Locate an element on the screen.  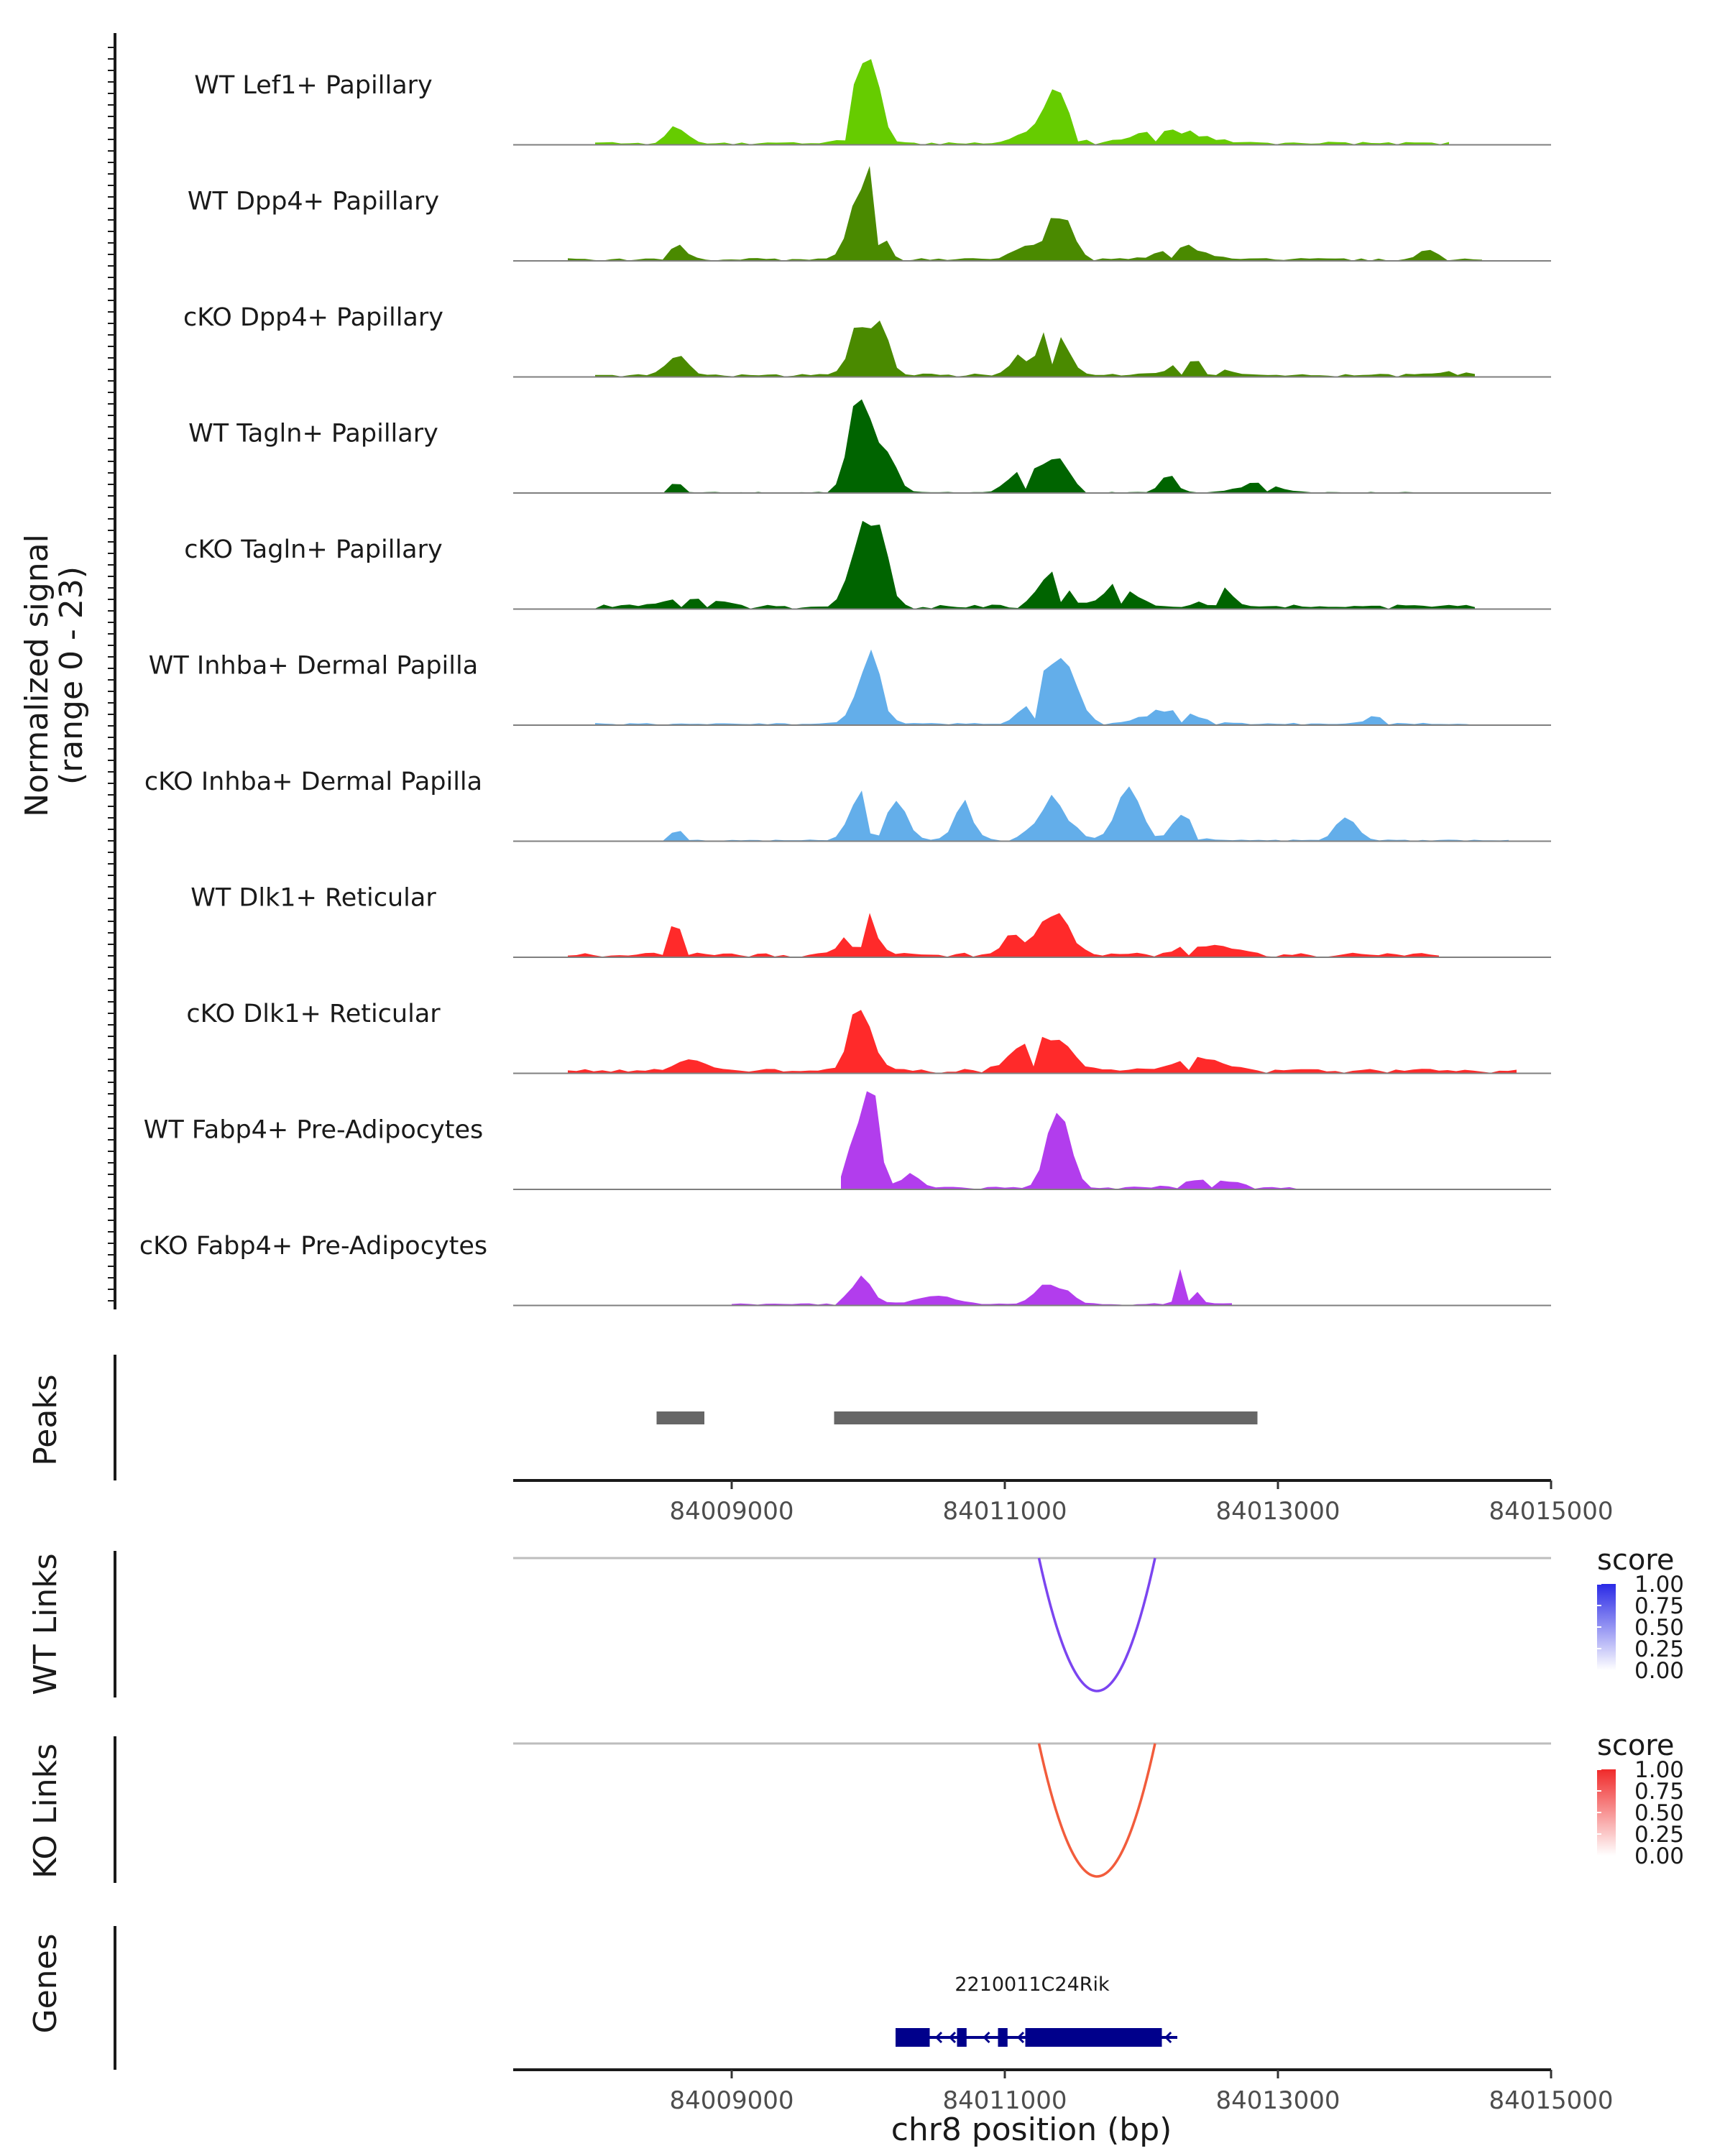
coverage-track: cKO Dpp4+ Papillary is located at coordinates (867, 341).